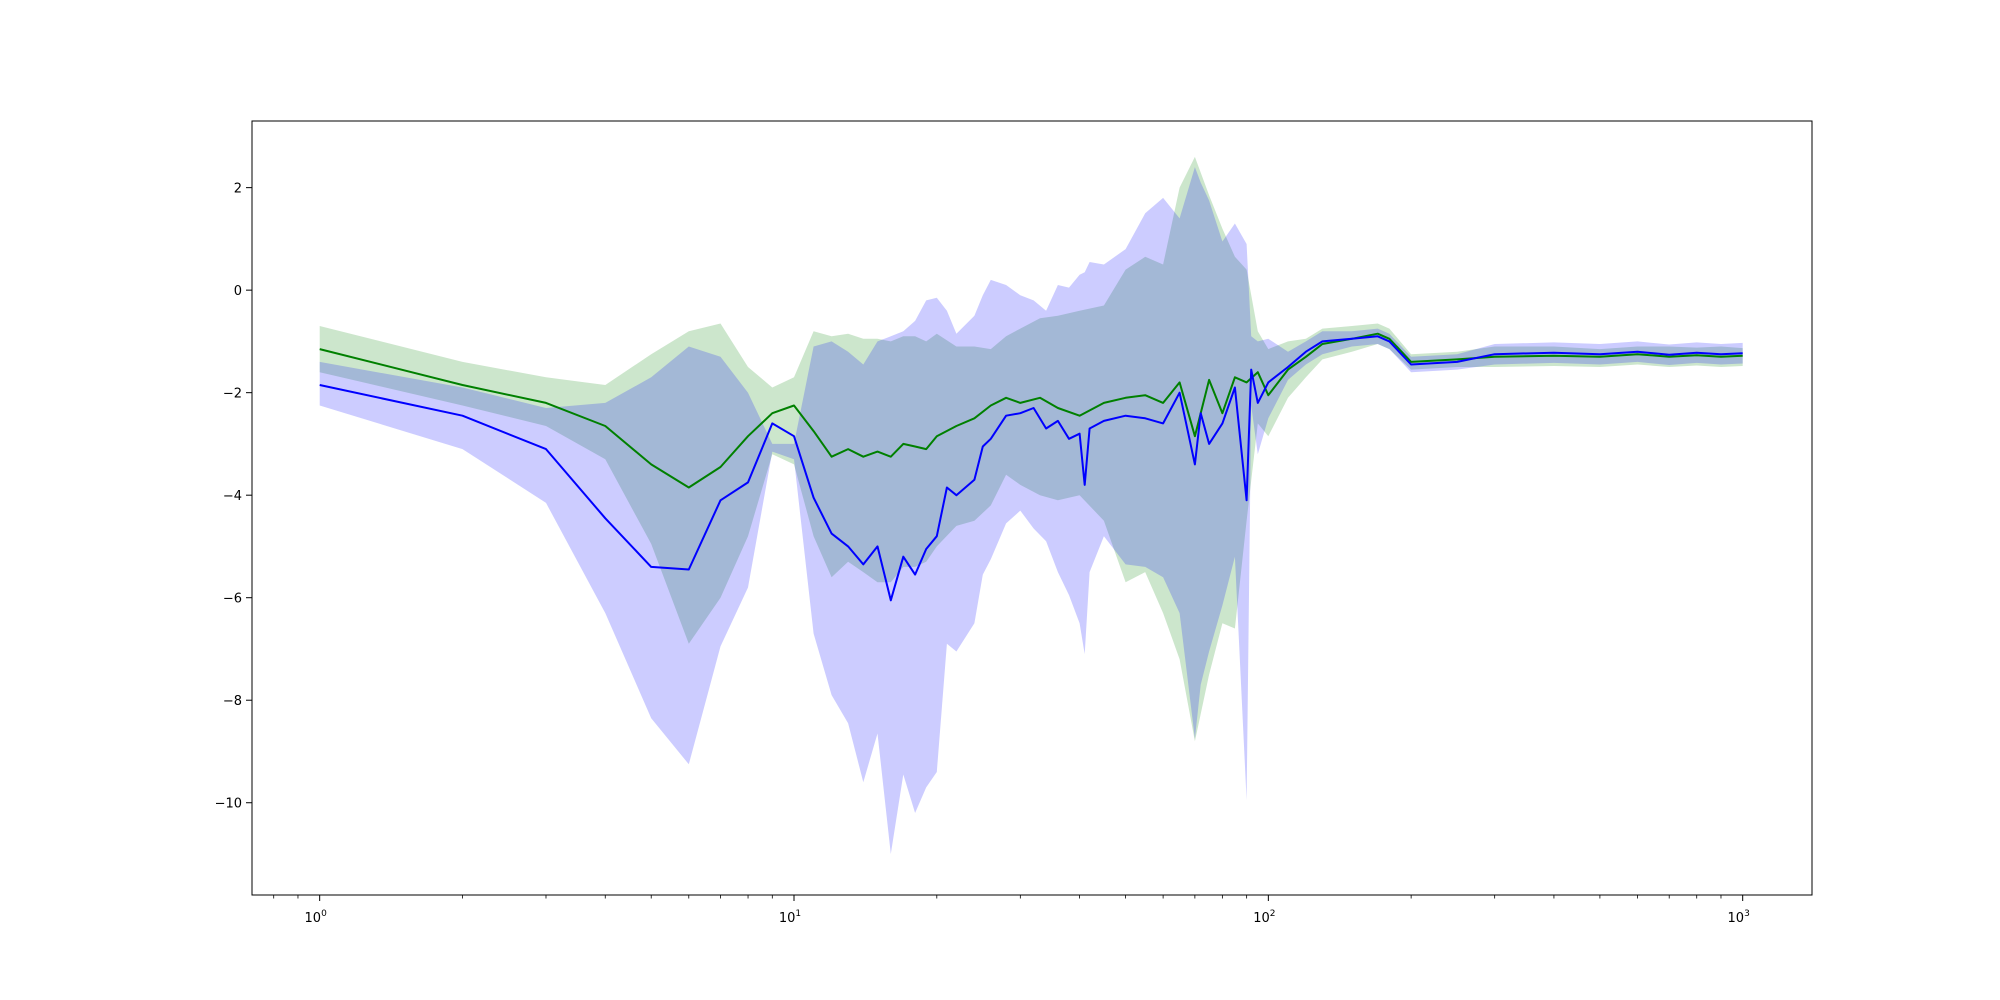  Describe the element at coordinates (232, 394) in the screenshot. I see `y-tick-label: −2` at that location.